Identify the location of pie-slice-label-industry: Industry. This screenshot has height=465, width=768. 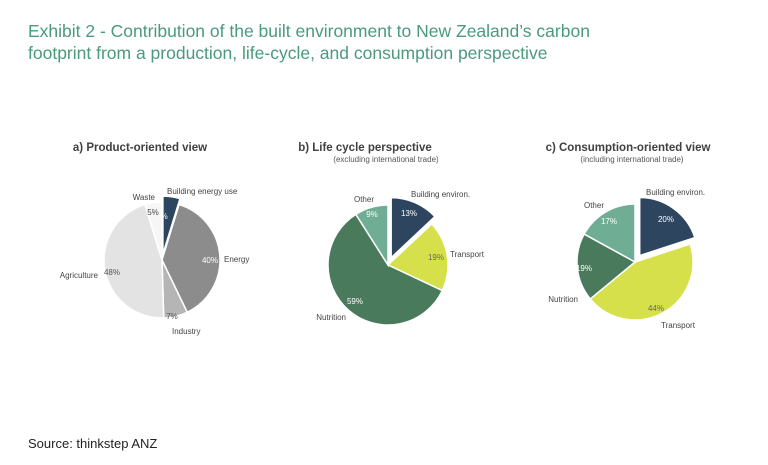
(186, 331).